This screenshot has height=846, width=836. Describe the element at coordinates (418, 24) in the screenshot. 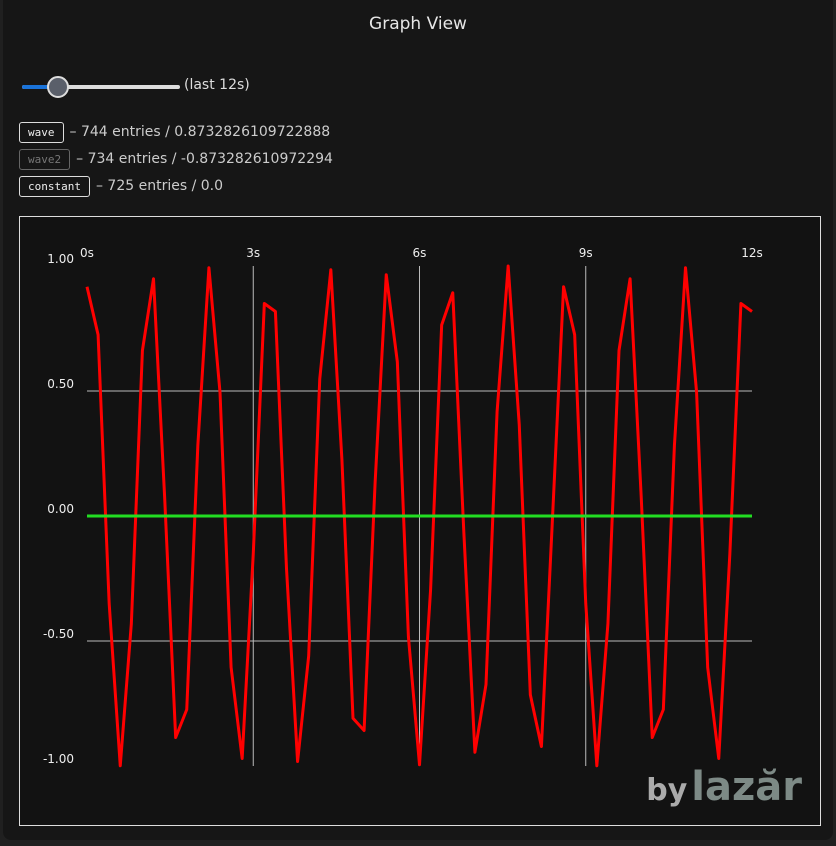

I see `title: Graph View` at that location.